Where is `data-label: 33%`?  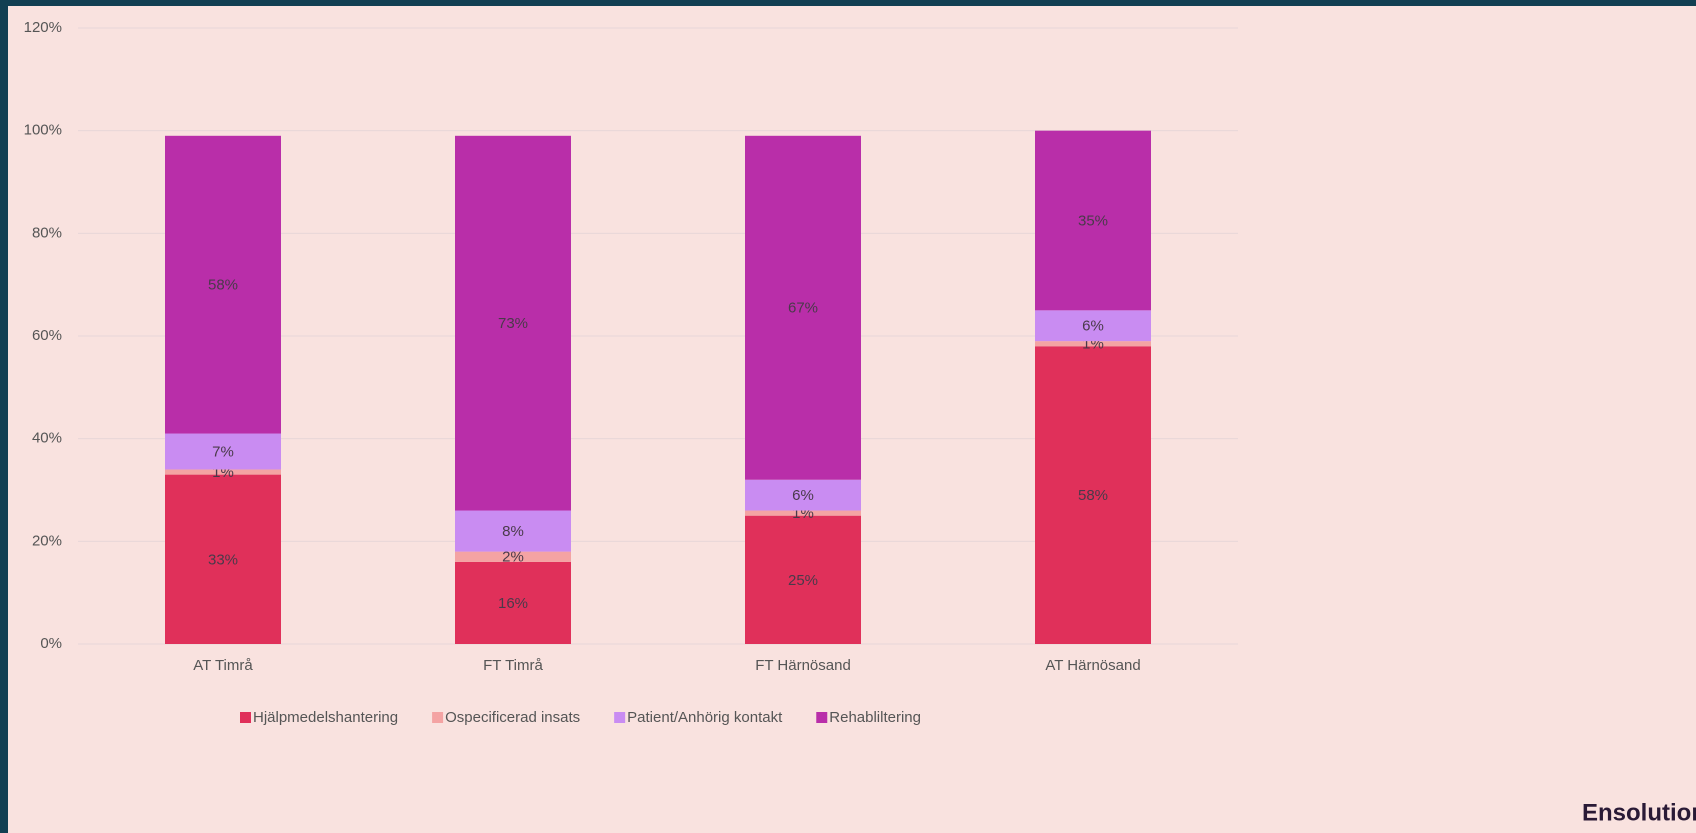 data-label: 33% is located at coordinates (223, 559).